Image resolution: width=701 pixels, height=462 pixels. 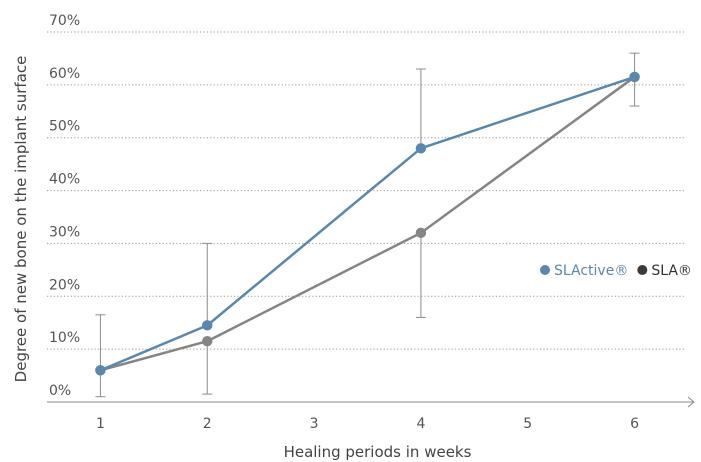 I want to click on x-axis-arrow, so click(x=691, y=402).